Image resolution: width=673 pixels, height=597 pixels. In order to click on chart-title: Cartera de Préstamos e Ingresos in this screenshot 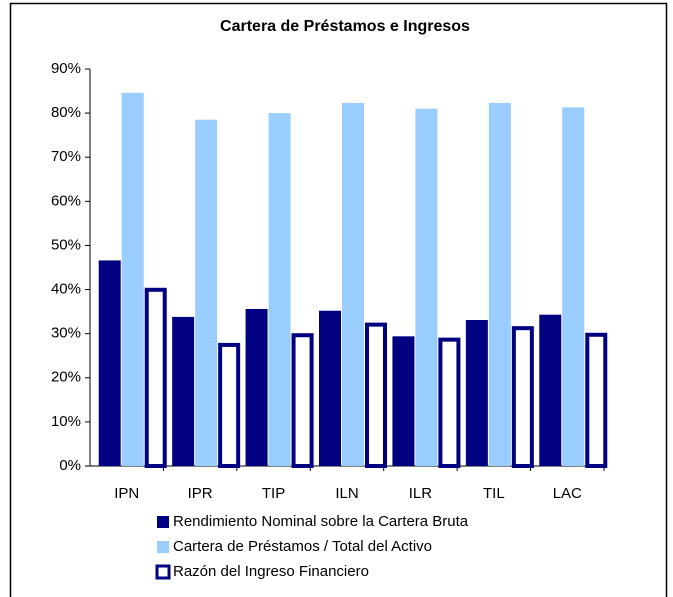, I will do `click(345, 26)`.